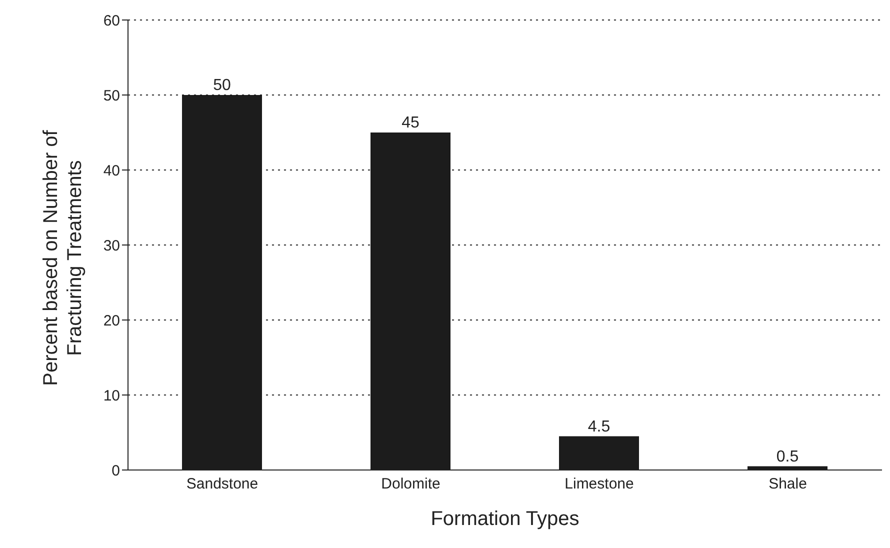  What do you see at coordinates (410, 484) in the screenshot?
I see `x-tick-label: Dolomite` at bounding box center [410, 484].